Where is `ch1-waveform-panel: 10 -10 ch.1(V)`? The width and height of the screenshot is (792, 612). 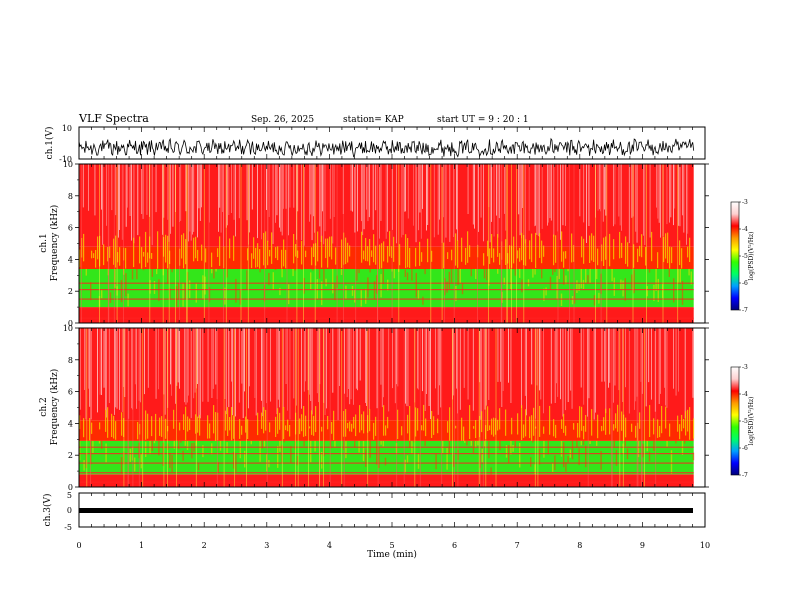
ch1-waveform-panel: 10 -10 ch.1(V) is located at coordinates (375, 144).